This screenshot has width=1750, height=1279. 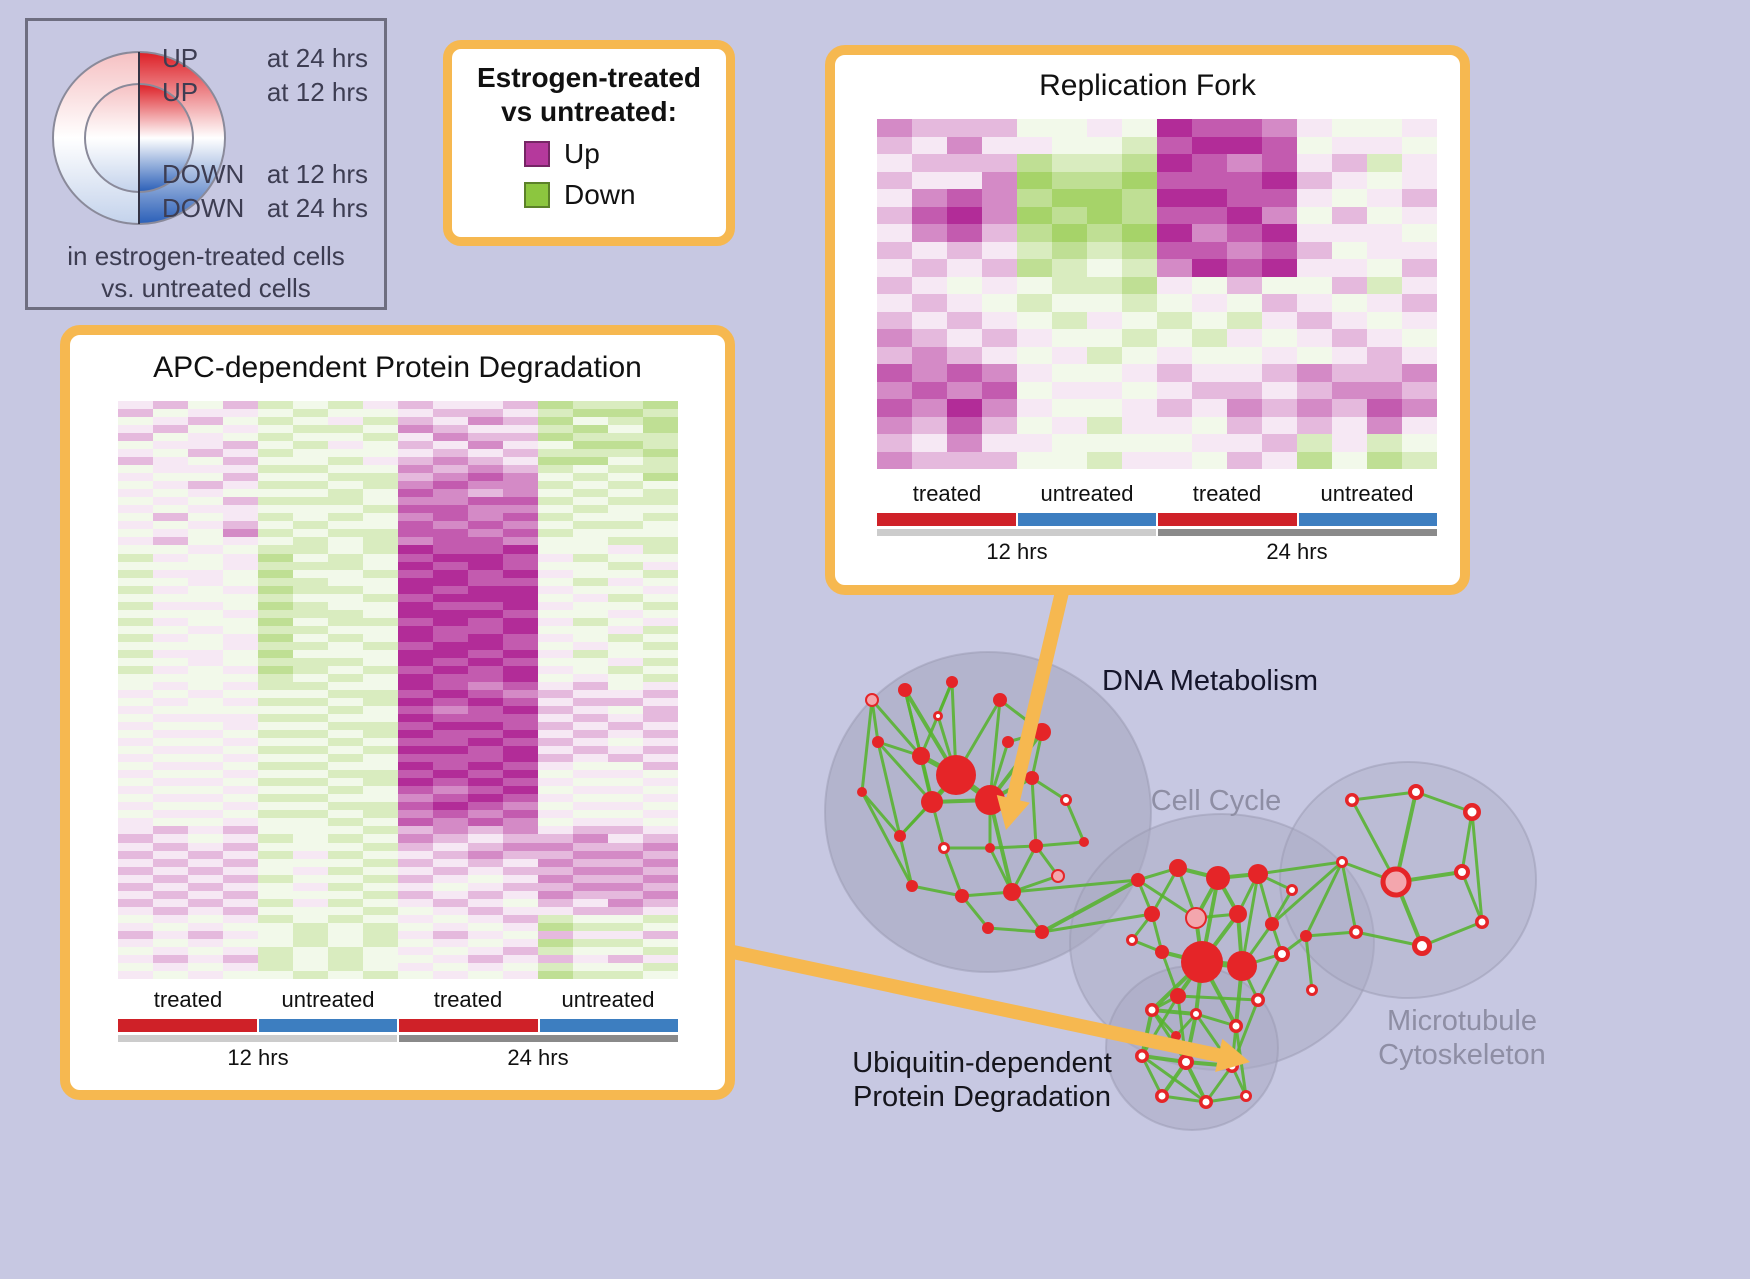 What do you see at coordinates (317, 174) in the screenshot?
I see `ring-time-down12: at 12 hrs` at bounding box center [317, 174].